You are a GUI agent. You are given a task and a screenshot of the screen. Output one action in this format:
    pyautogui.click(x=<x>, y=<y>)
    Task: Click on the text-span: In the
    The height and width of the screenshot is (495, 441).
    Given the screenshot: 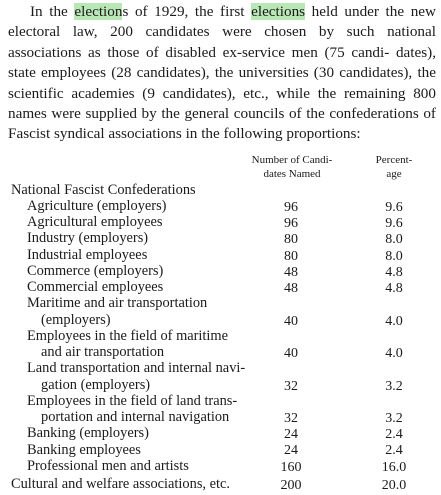 What is the action you would take?
    pyautogui.click(x=52, y=11)
    